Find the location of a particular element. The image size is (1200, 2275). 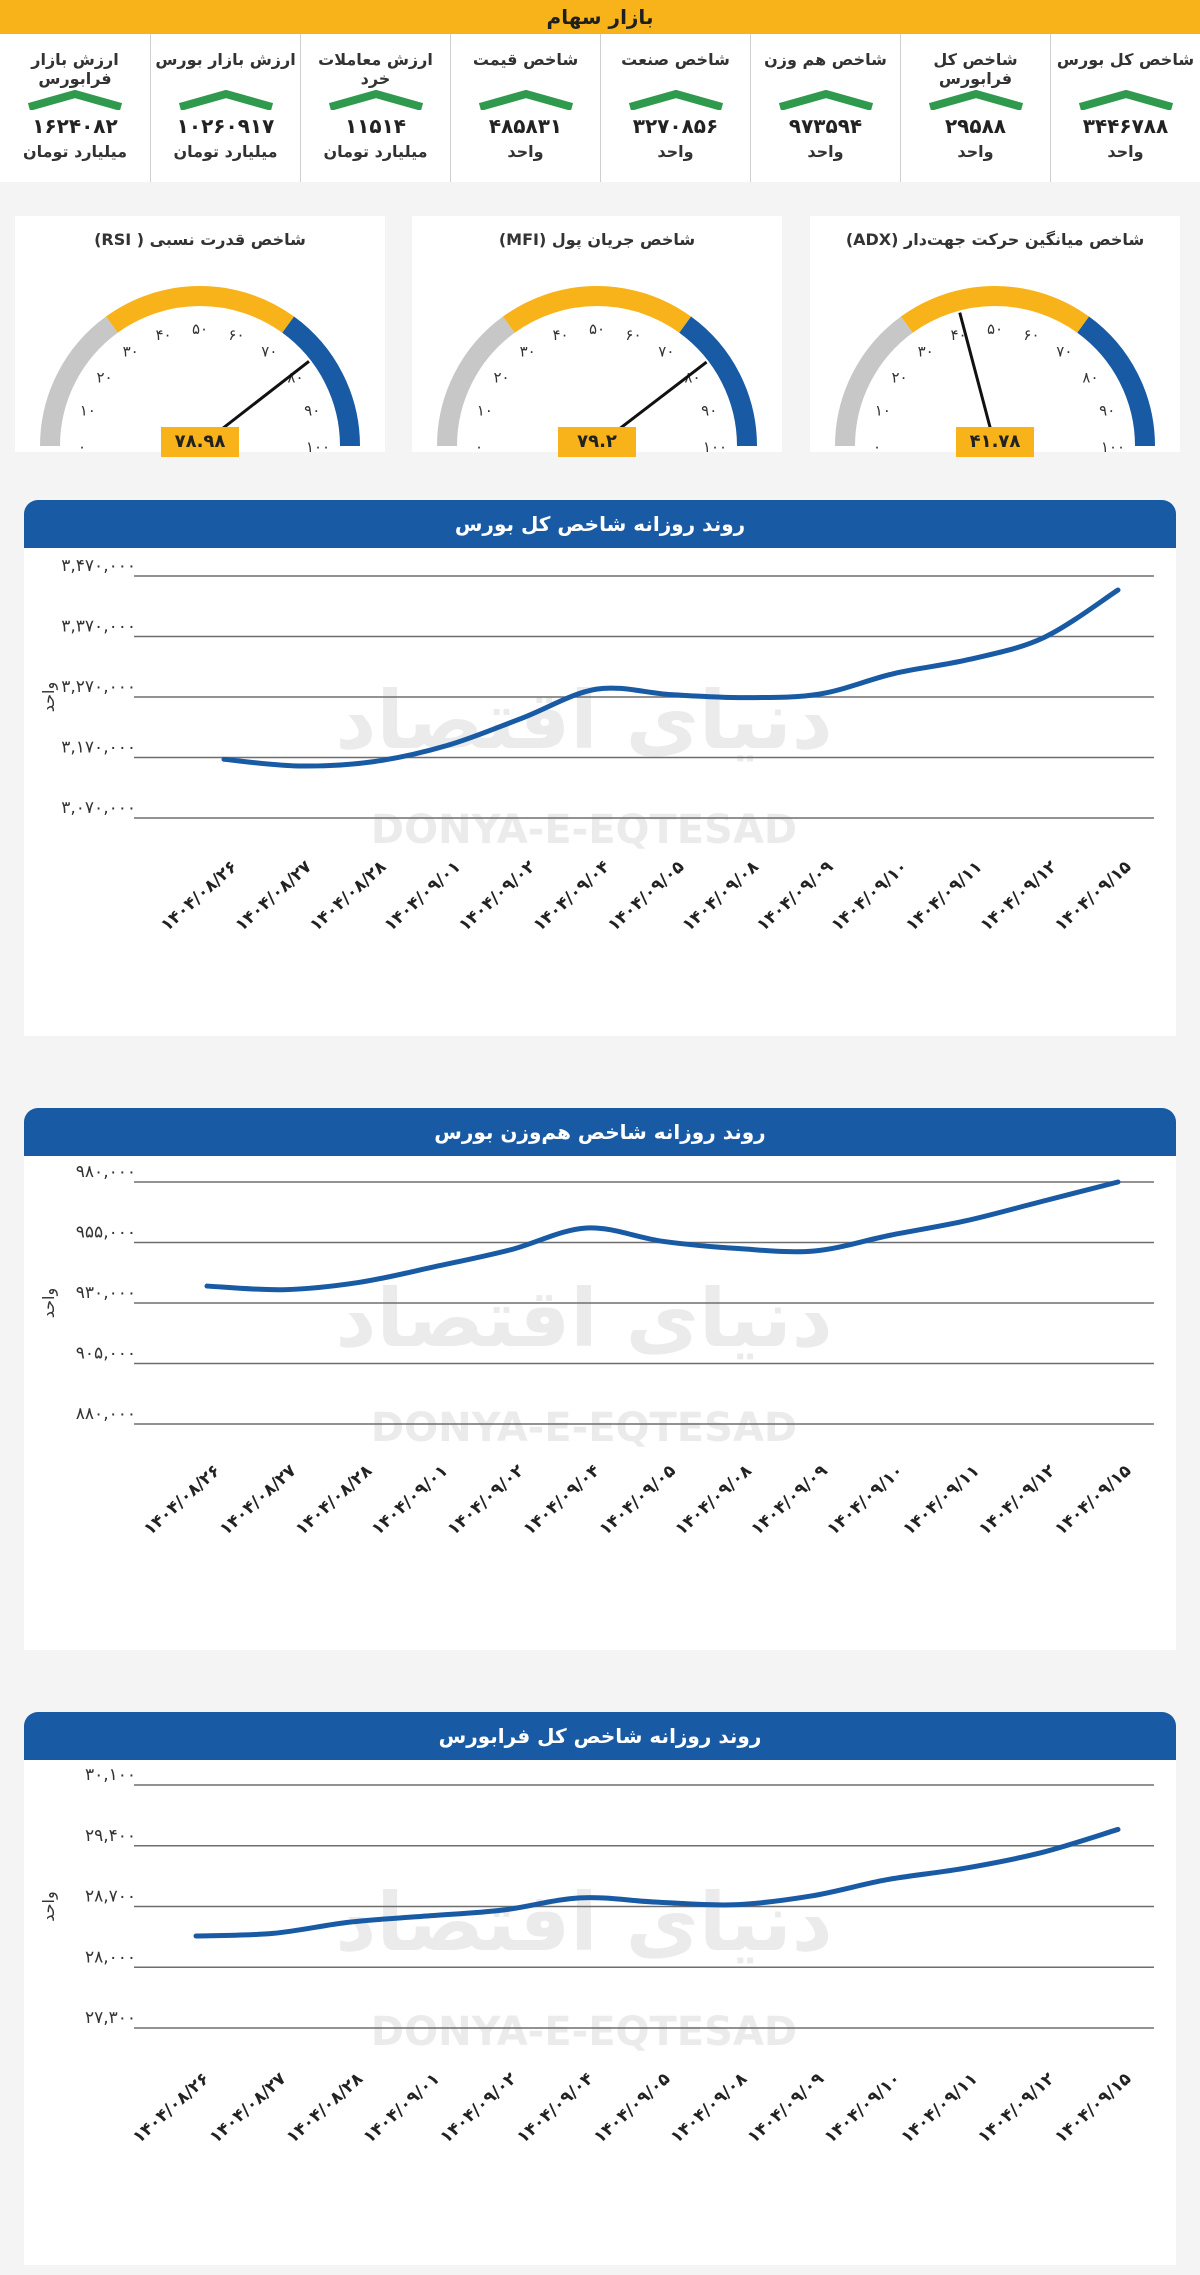

stat-value: ۳۴۴۶۷۸۸ is located at coordinates (1125, 126).